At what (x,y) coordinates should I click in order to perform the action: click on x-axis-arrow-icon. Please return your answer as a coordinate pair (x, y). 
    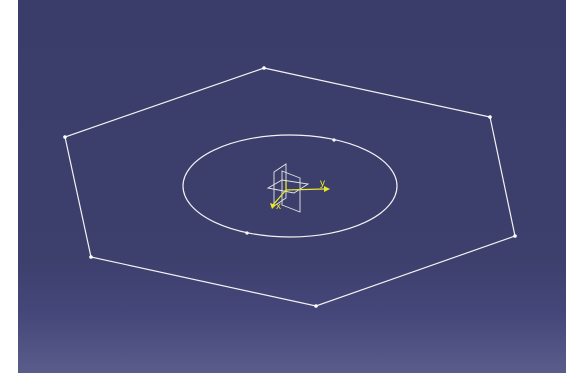
    Looking at the image, I should click on (273, 206).